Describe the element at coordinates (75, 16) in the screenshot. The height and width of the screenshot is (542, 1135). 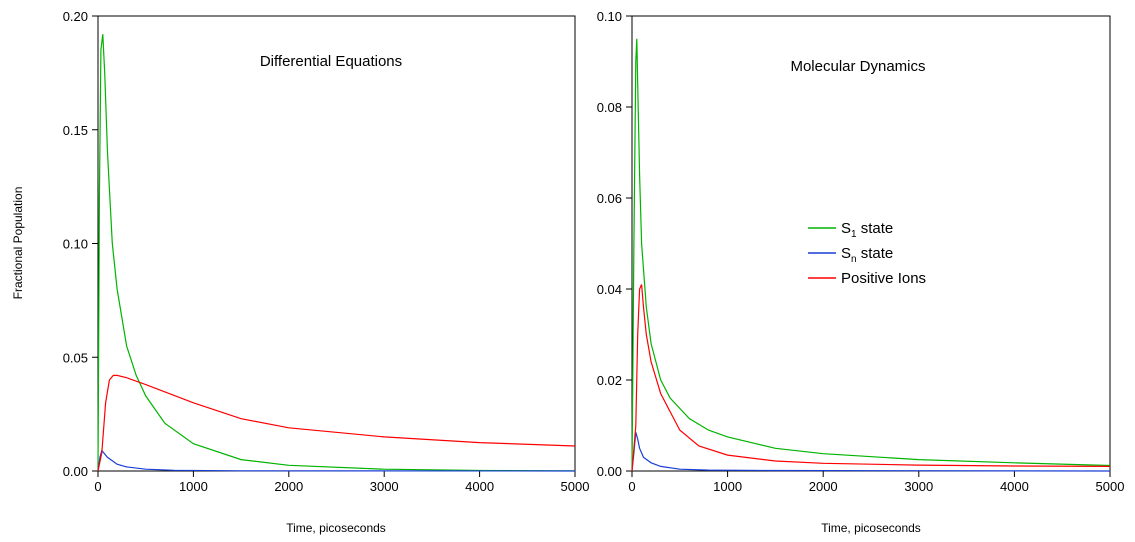
I see `y-tick-label: 0.20` at that location.